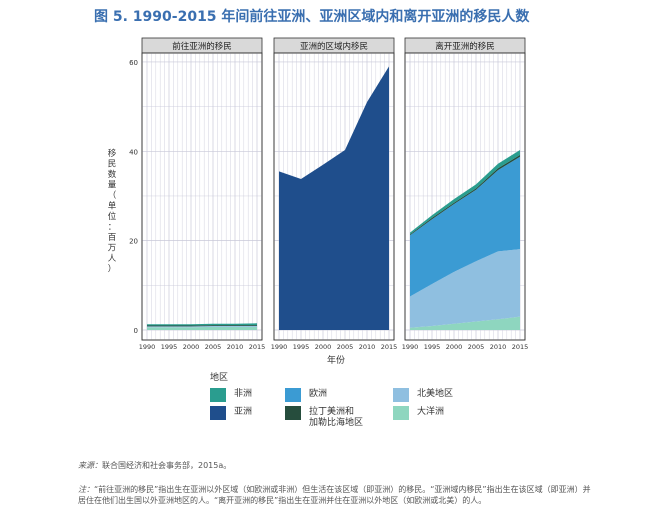  I want to click on legend-item-north-america: 北美地区, so click(423, 395).